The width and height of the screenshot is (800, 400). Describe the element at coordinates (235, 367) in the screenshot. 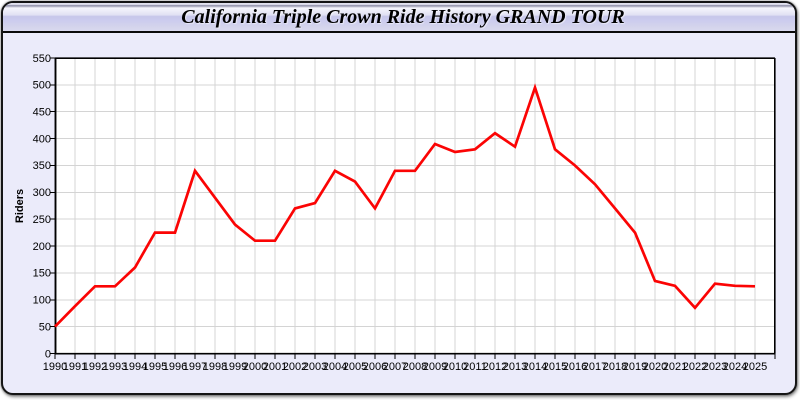

I see `svg-text: 1999` at that location.